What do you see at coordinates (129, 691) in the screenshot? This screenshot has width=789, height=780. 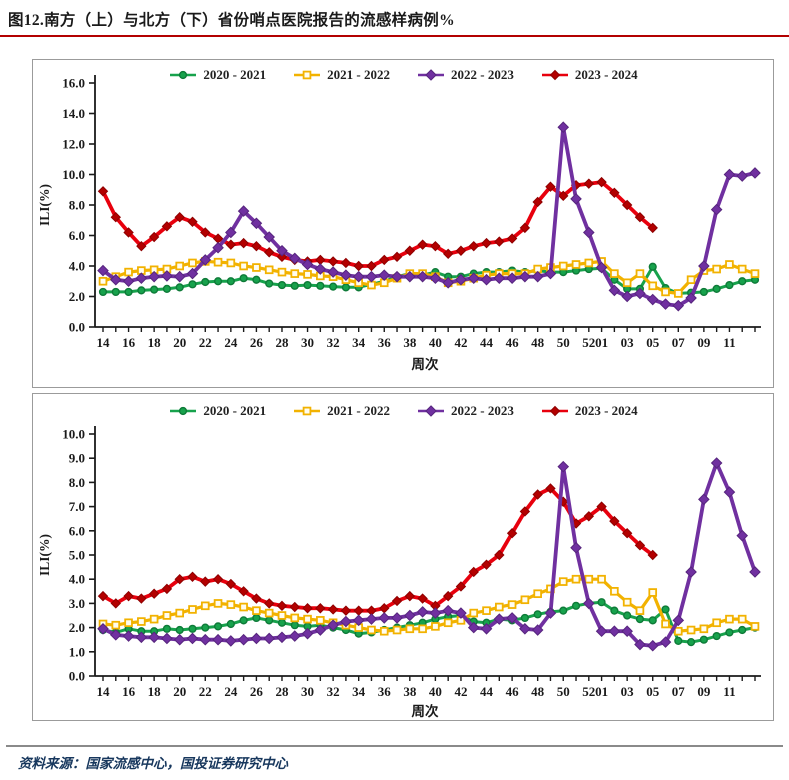 I see `x-tick-label: 16` at bounding box center [129, 691].